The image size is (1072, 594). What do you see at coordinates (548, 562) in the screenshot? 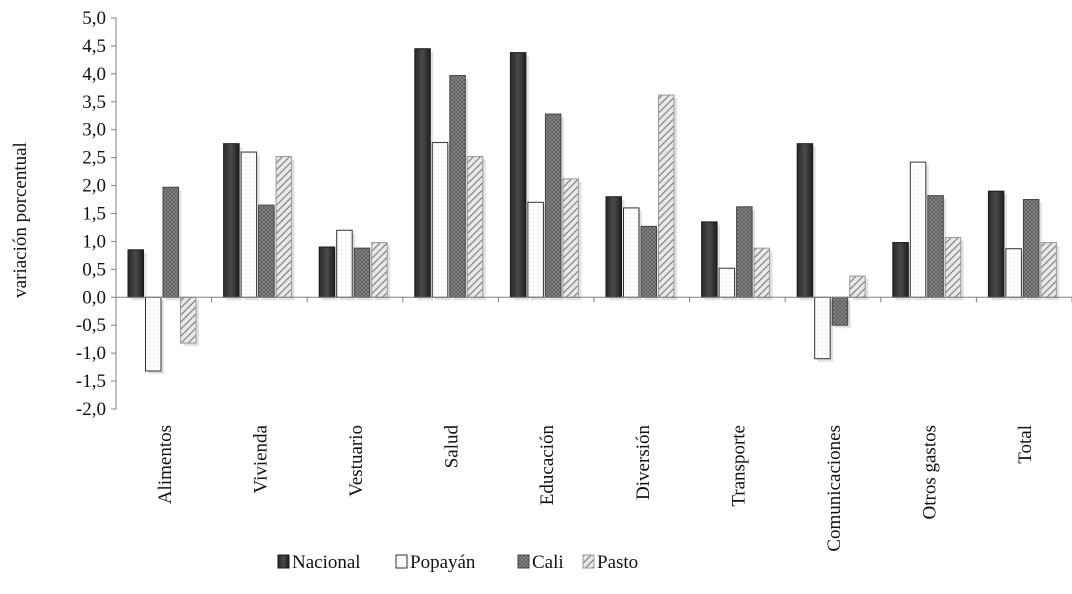
I see `legend-label: Cali` at bounding box center [548, 562].